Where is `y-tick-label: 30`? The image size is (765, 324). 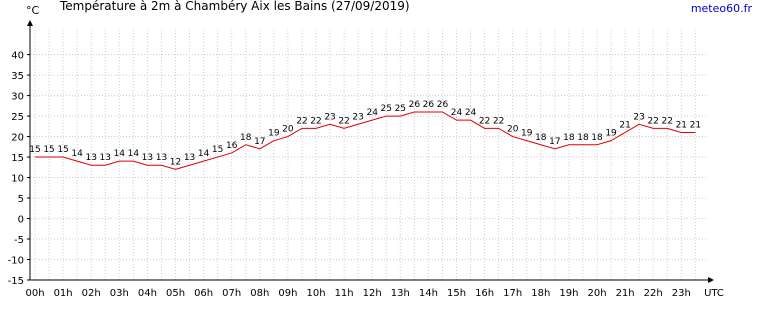
y-tick-label: 30 is located at coordinates (17, 97).